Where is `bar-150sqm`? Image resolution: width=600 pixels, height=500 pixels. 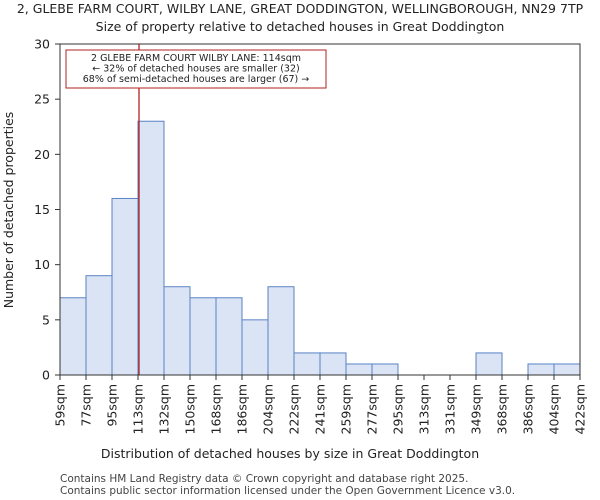
bar-150sqm is located at coordinates (203, 336).